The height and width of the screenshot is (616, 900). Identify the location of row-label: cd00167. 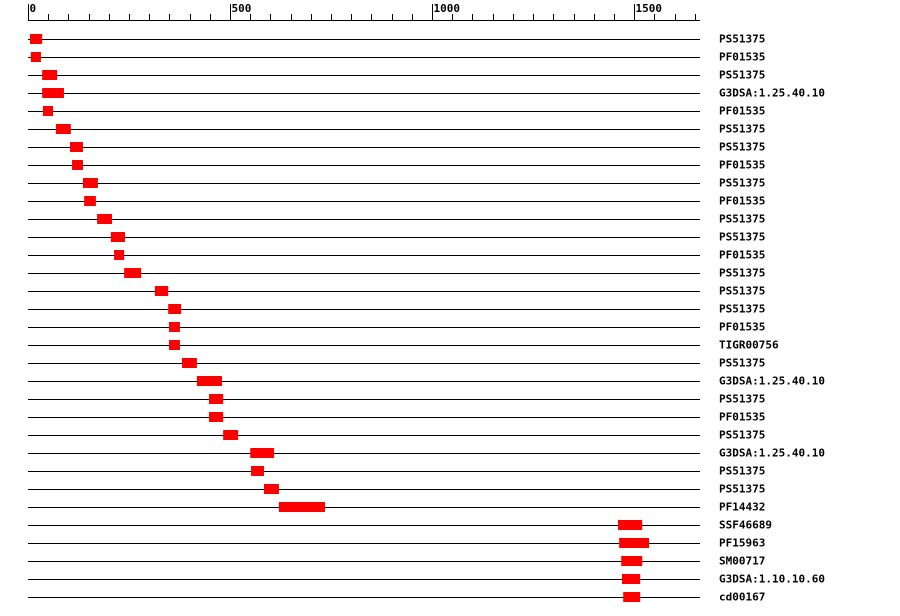
(742, 597).